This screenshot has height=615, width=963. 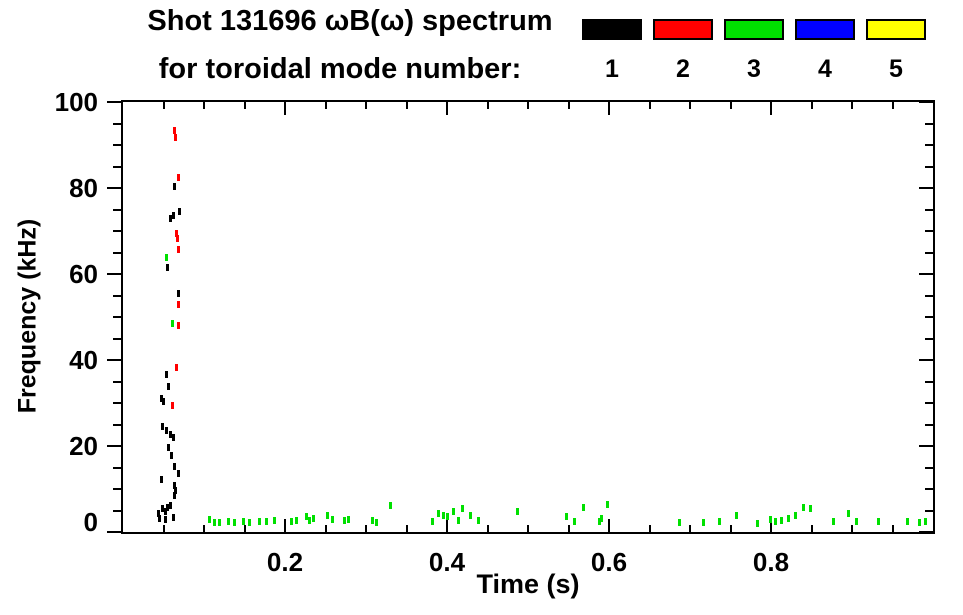 What do you see at coordinates (754, 69) in the screenshot?
I see `legend-label: 3` at bounding box center [754, 69].